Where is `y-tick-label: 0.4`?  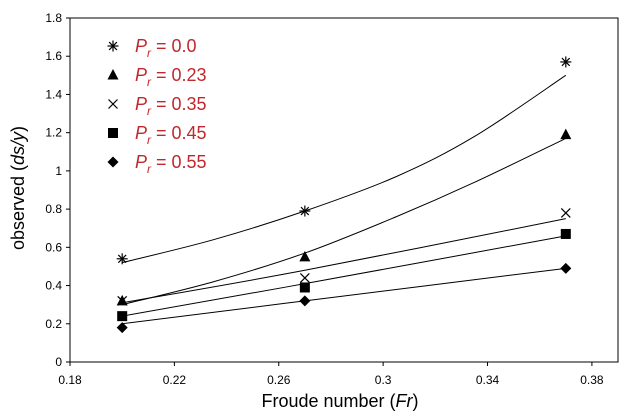 y-tick-label: 0.4 is located at coordinates (53, 286).